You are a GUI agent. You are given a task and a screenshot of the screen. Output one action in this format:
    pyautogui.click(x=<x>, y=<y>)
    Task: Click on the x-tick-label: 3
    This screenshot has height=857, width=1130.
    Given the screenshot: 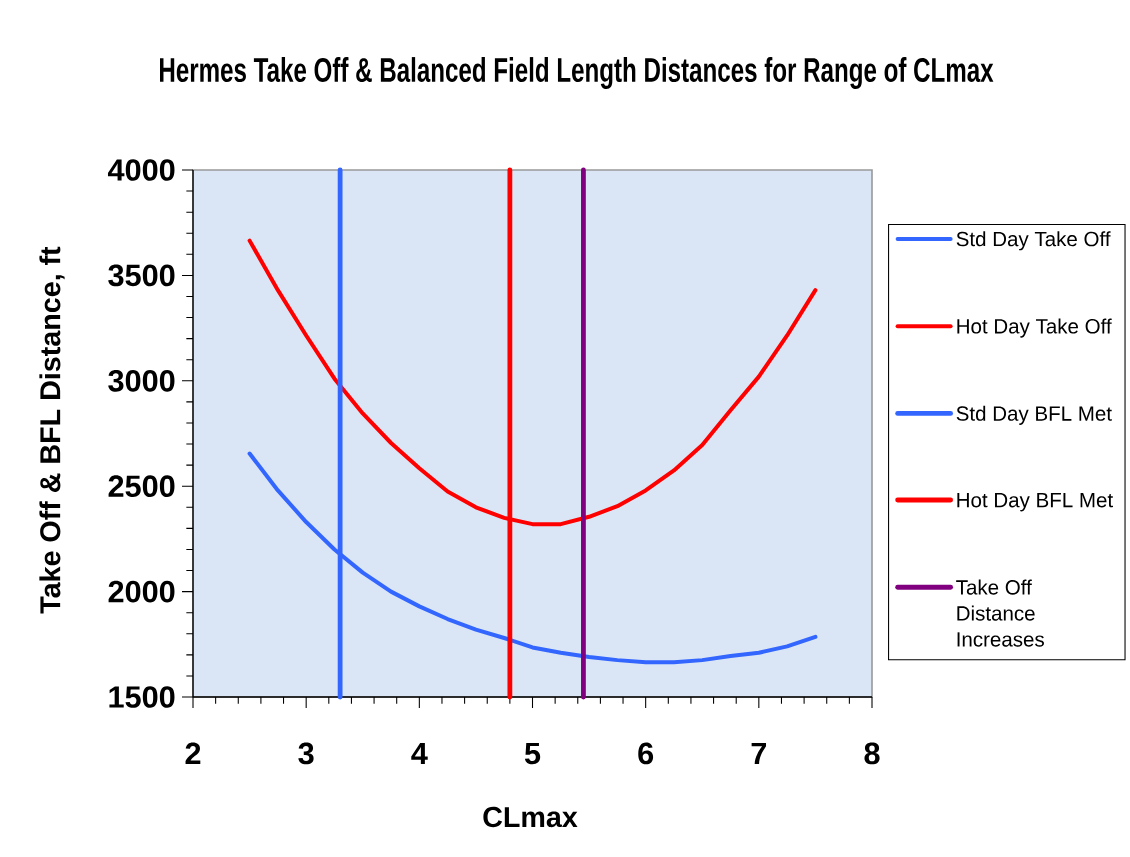 What is the action you would take?
    pyautogui.click(x=306, y=753)
    